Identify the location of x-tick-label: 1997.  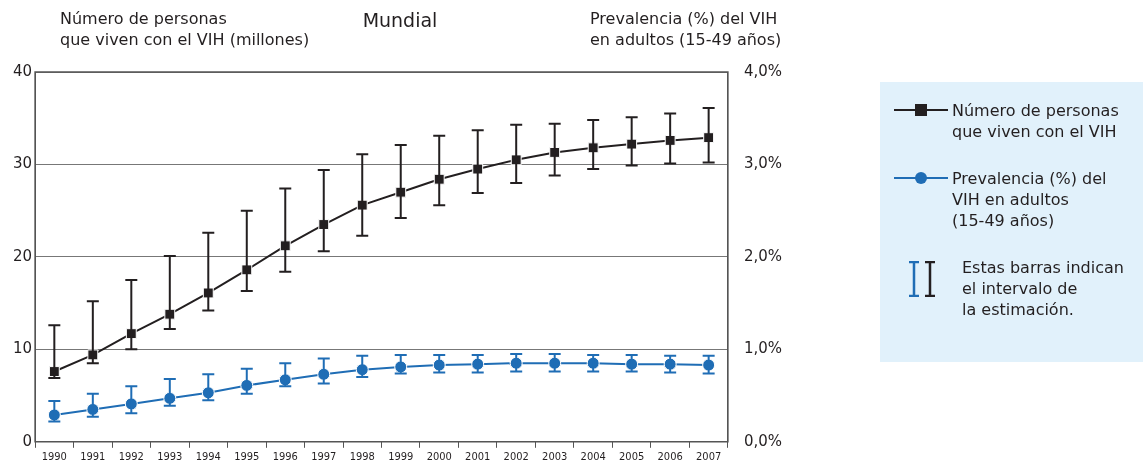
(324, 457).